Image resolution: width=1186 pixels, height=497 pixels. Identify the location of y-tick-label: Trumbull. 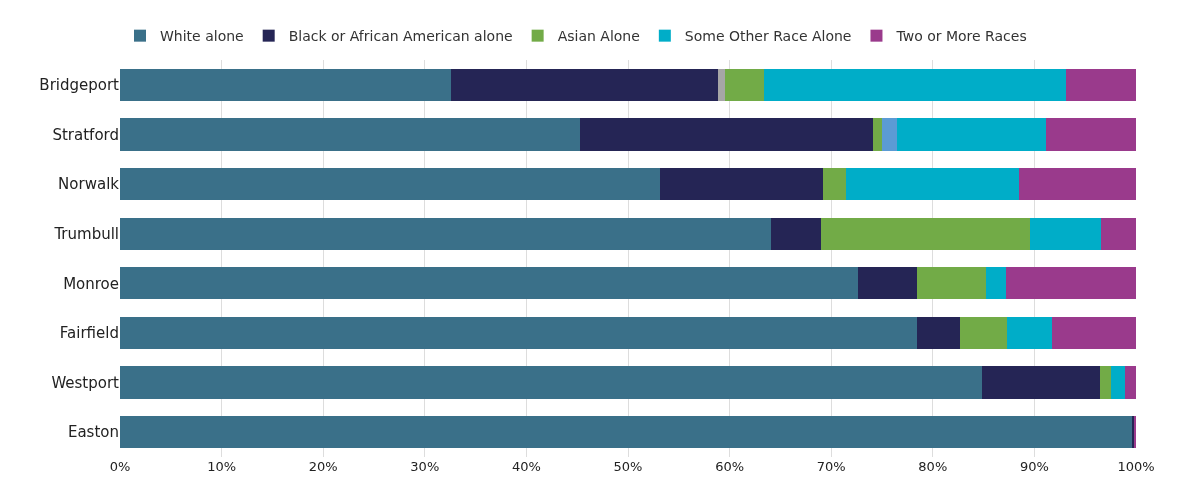
(86, 233).